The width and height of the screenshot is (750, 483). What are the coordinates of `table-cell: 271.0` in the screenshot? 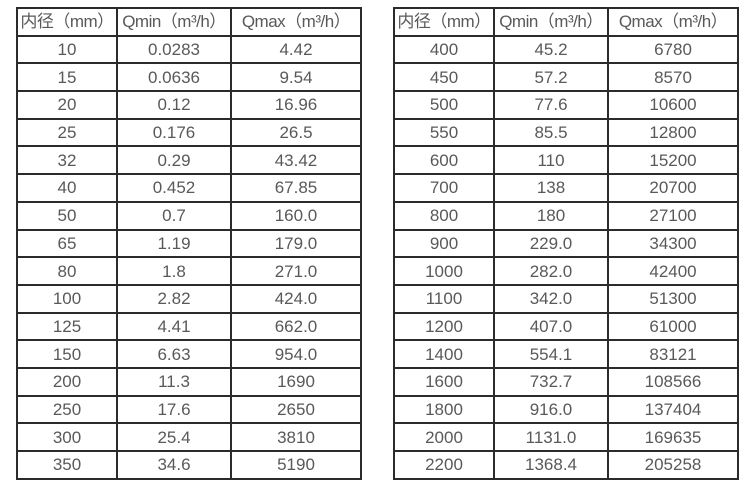 It's located at (296, 271).